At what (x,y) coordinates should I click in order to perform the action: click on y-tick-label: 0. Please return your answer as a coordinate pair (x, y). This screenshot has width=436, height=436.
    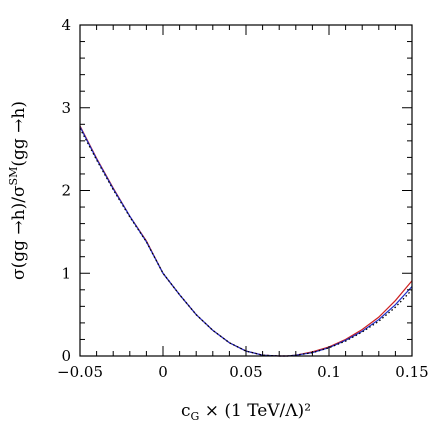
    Looking at the image, I should click on (66, 356).